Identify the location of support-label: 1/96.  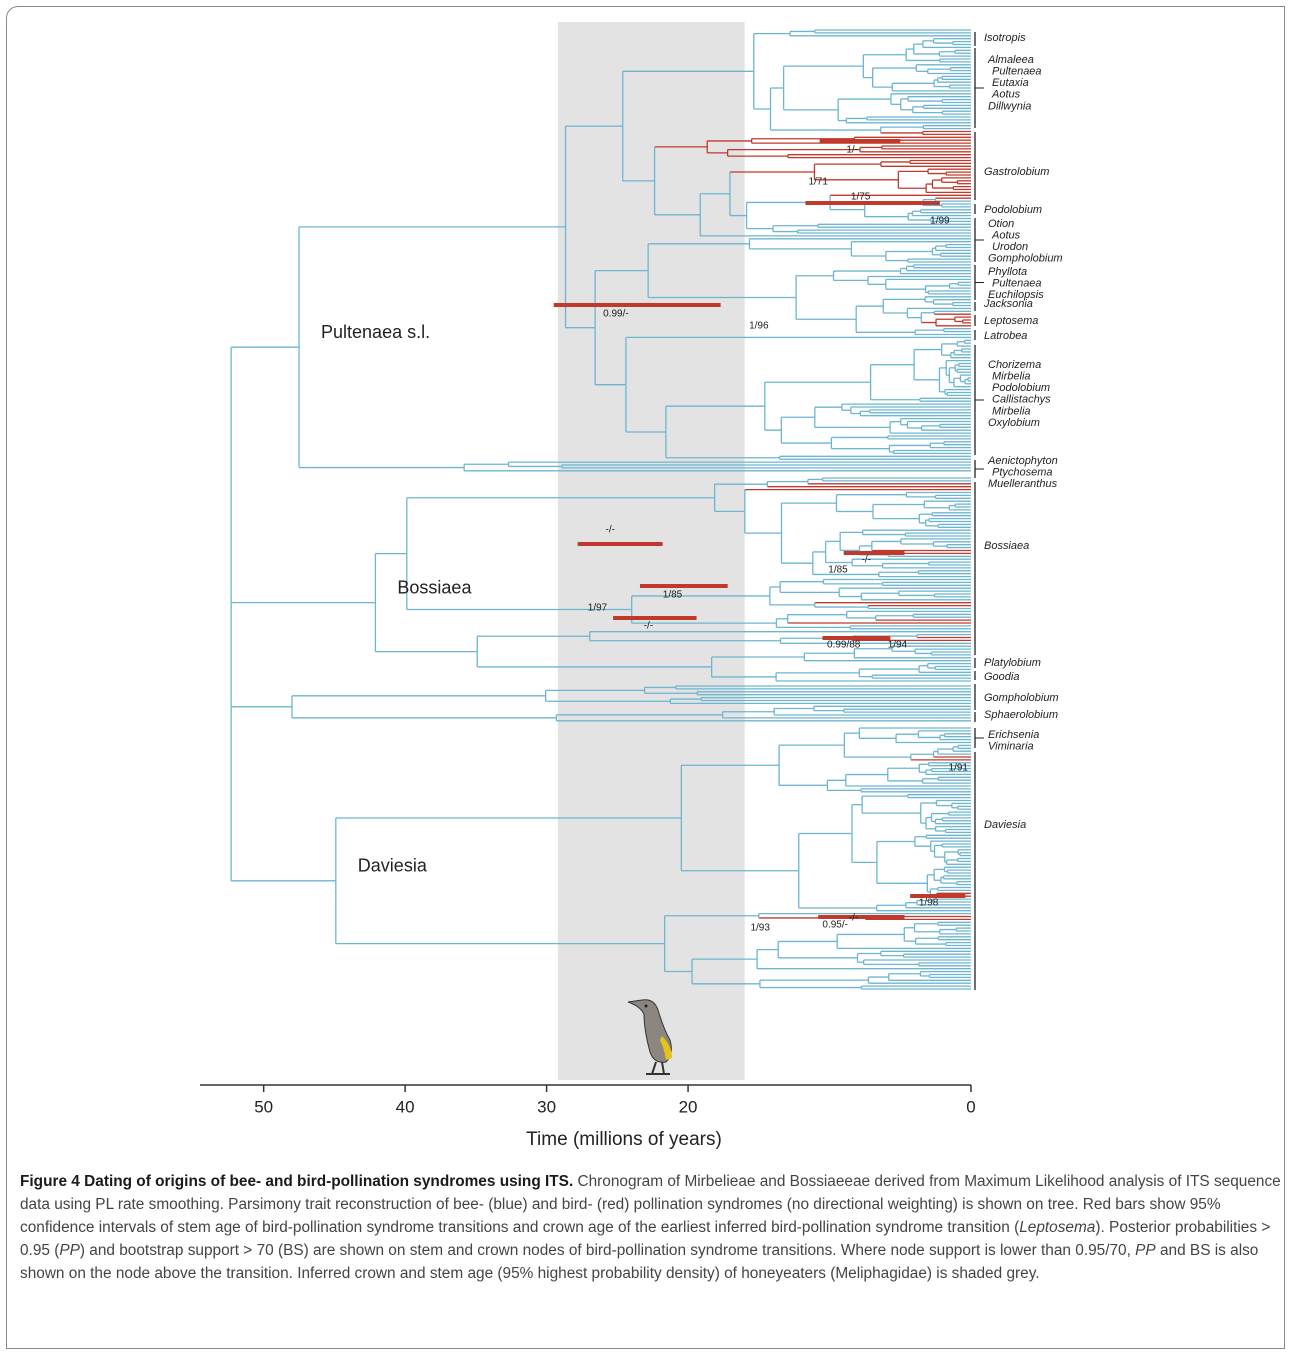
(759, 326).